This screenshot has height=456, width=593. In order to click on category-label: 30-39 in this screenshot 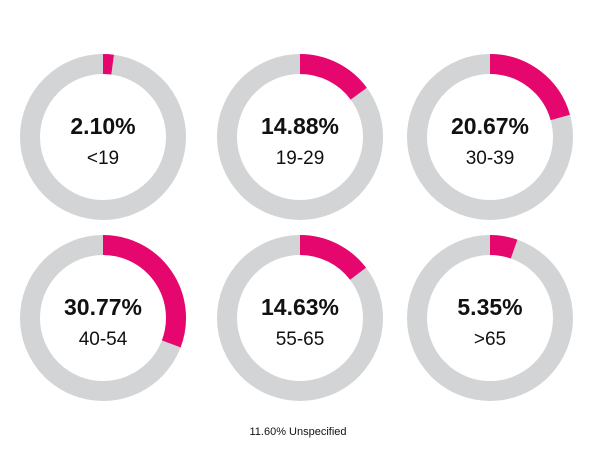, I will do `click(490, 158)`.